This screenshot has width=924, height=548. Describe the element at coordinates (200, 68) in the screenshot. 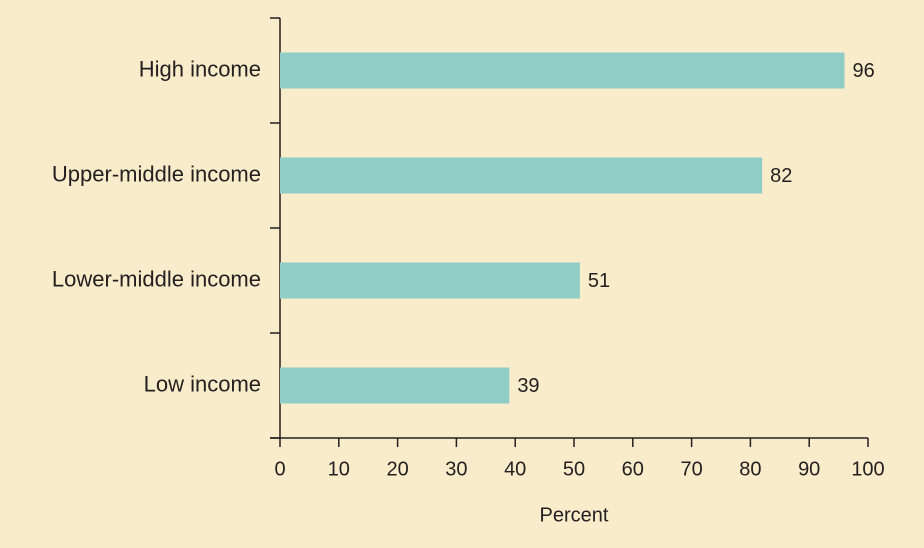

I see `y-tick-label: High income` at that location.